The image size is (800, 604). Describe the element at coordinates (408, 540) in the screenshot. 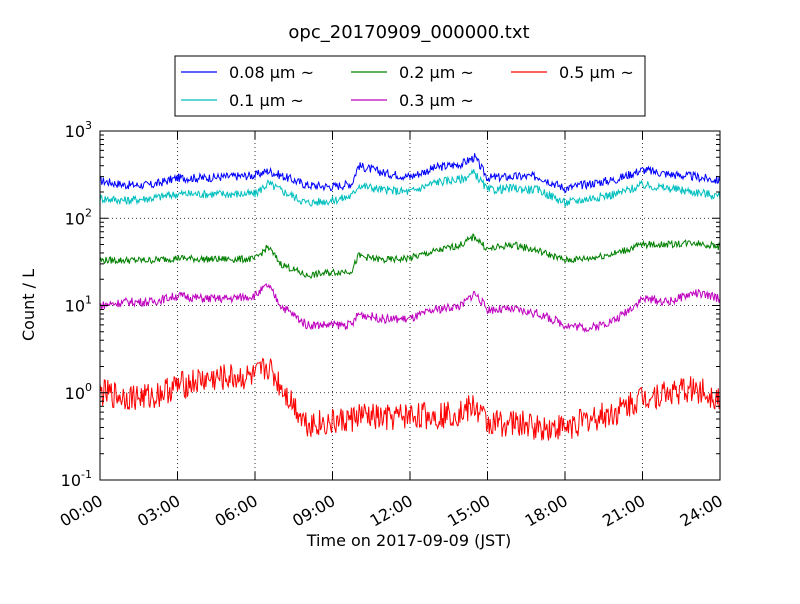

I see `x-axis-label: Time on 2017-09-09 (JST)` at that location.